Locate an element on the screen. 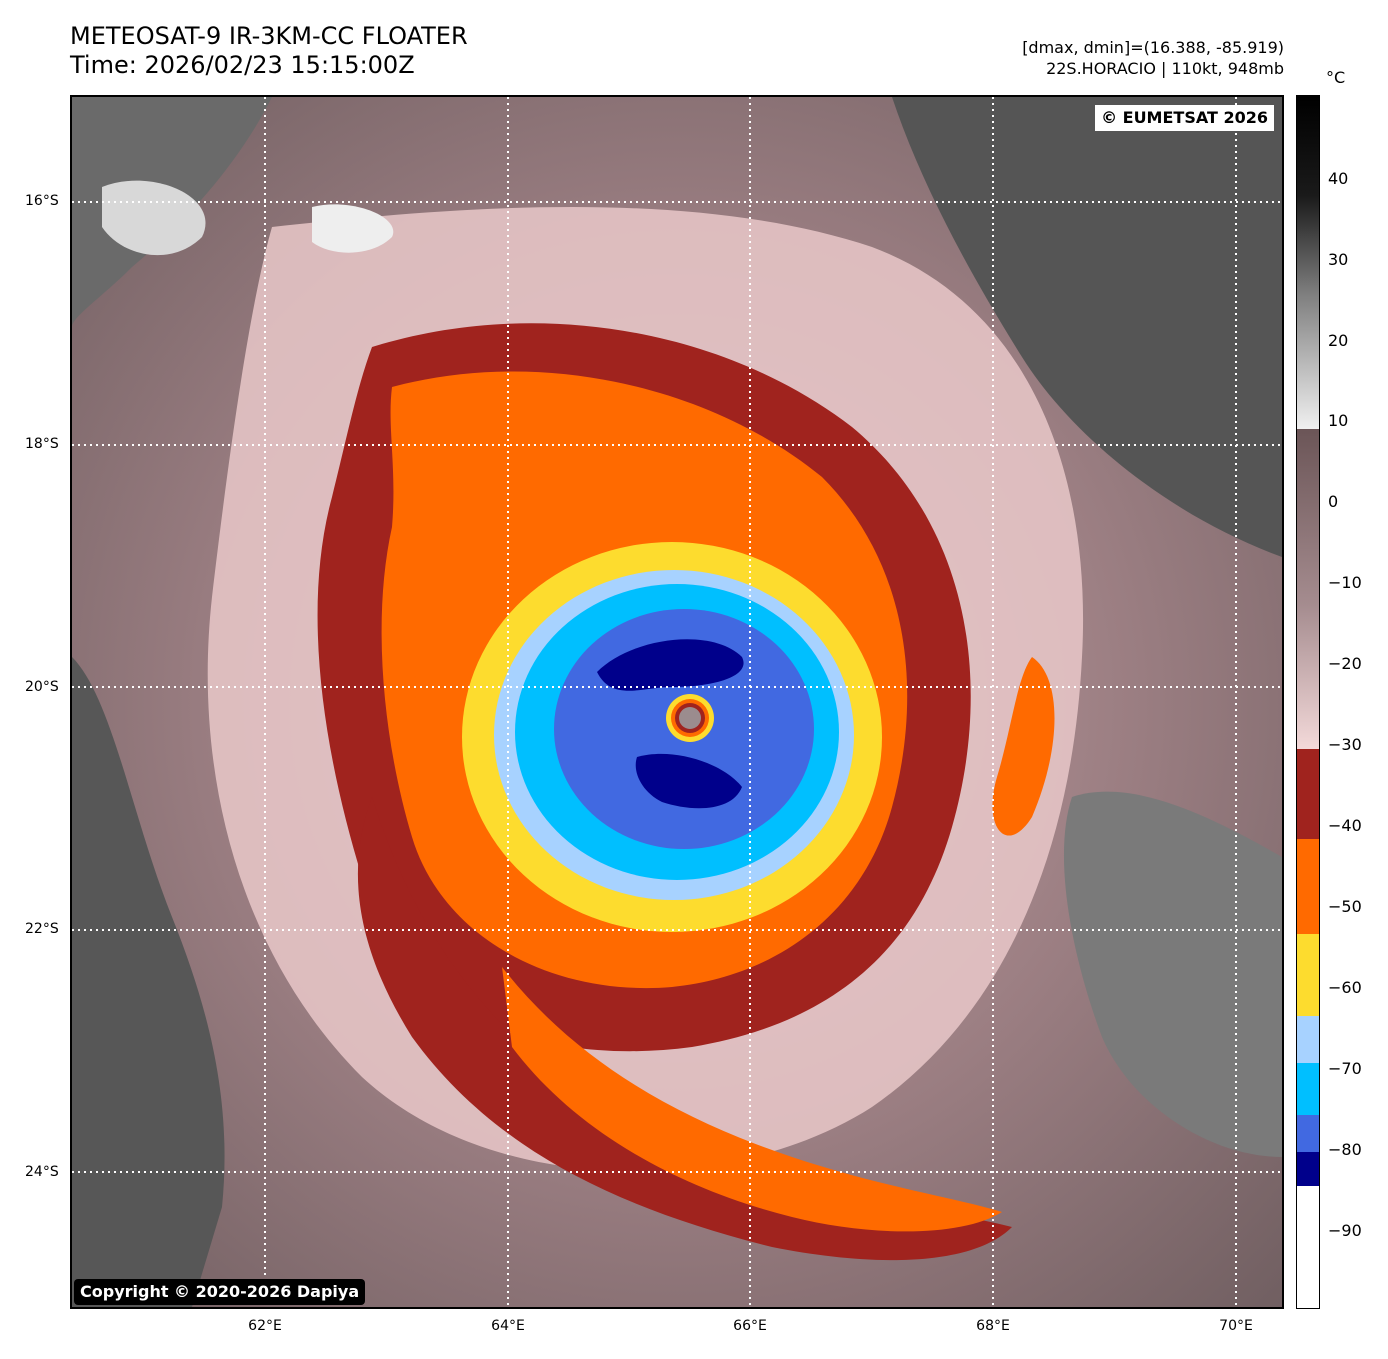 This screenshot has width=1388, height=1359. colorbar-unit: °C is located at coordinates (1336, 77).